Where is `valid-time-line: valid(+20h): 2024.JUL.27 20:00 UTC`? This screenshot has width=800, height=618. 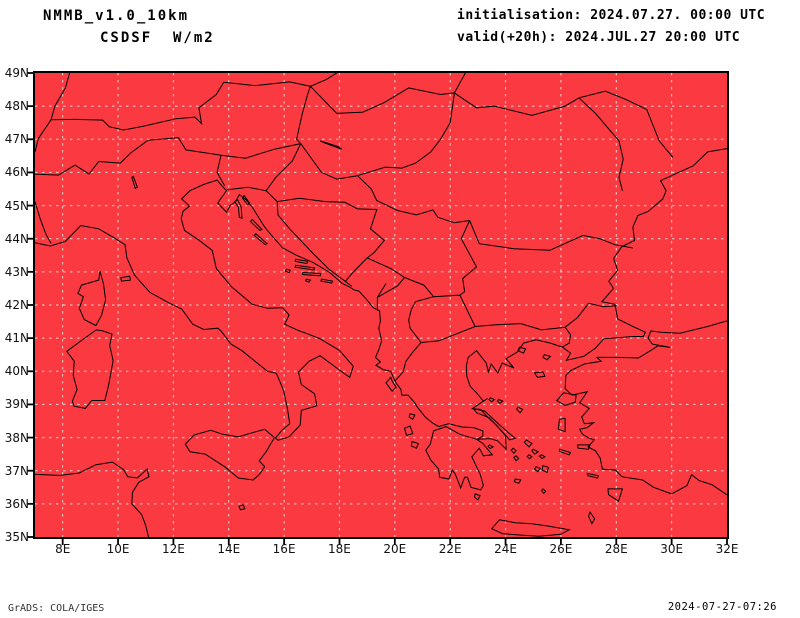
valid-time-line: valid(+20h): 2024.JUL.27 20:00 UTC is located at coordinates (599, 37).